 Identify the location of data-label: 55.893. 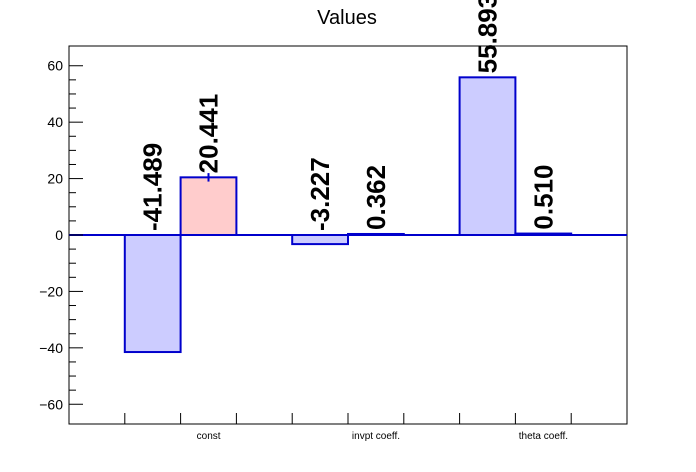
(488, 36).